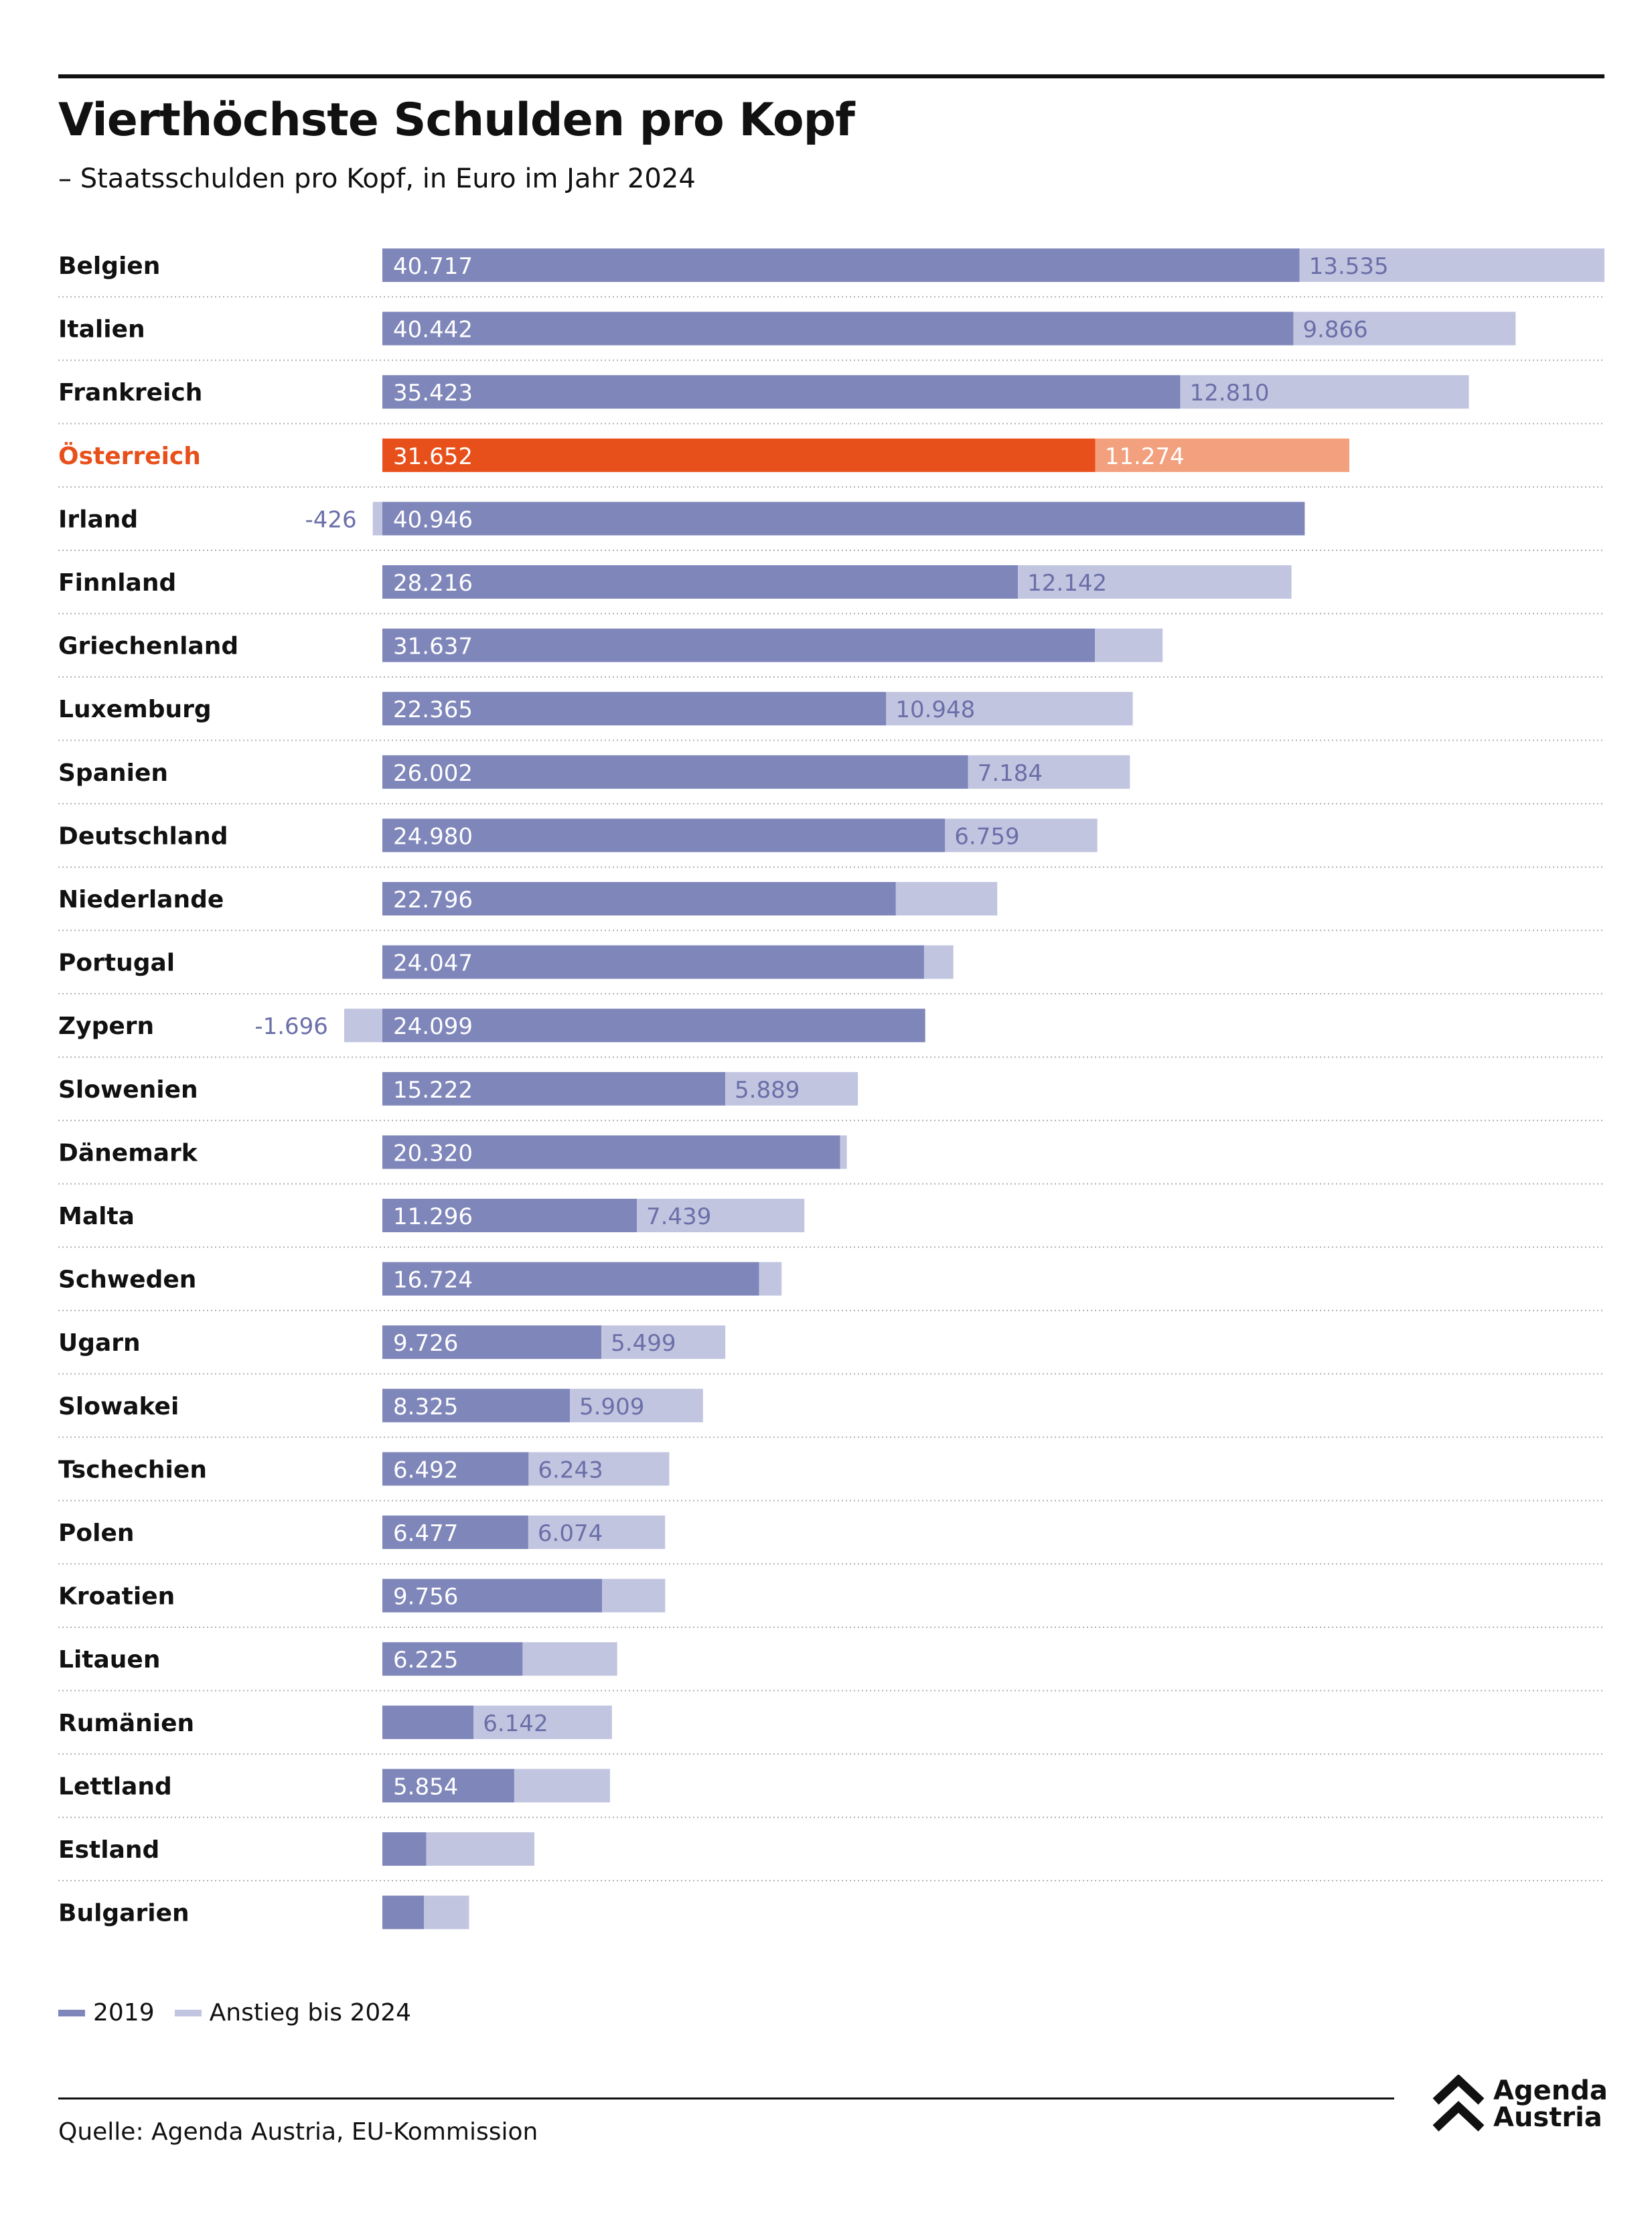 The width and height of the screenshot is (1652, 2214). Describe the element at coordinates (1222, 455) in the screenshot. I see `bar-increase-oesterreich` at that location.